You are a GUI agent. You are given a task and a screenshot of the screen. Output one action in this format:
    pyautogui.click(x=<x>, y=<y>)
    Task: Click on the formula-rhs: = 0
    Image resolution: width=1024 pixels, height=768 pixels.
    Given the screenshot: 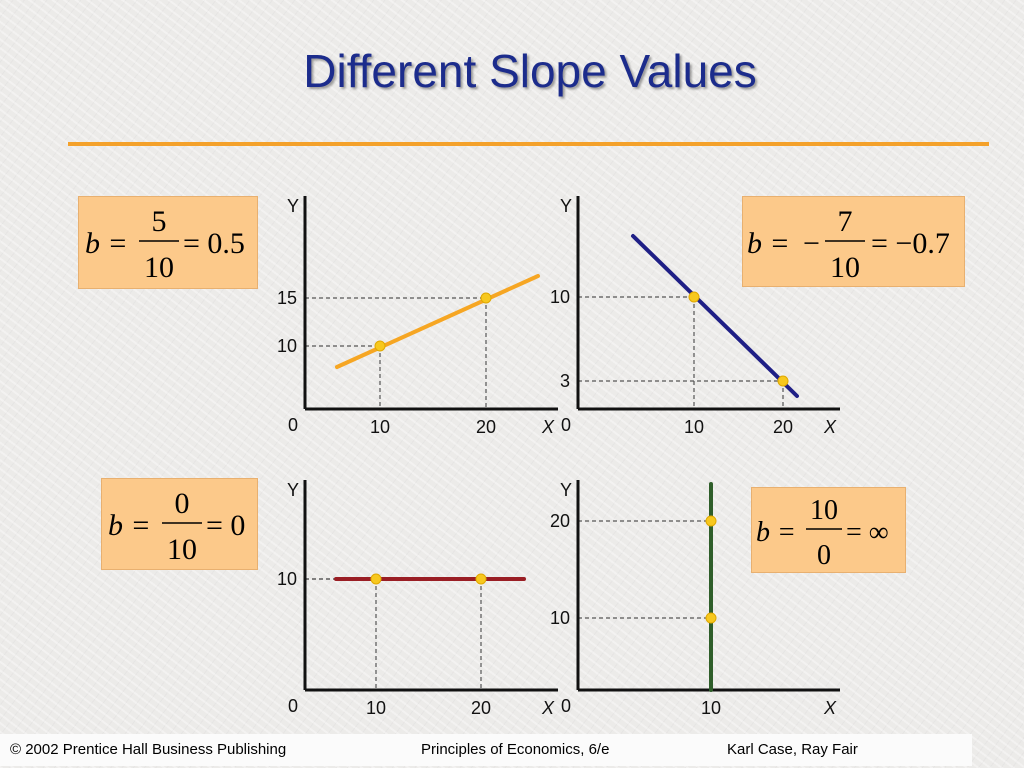 What is the action you would take?
    pyautogui.click(x=225, y=525)
    